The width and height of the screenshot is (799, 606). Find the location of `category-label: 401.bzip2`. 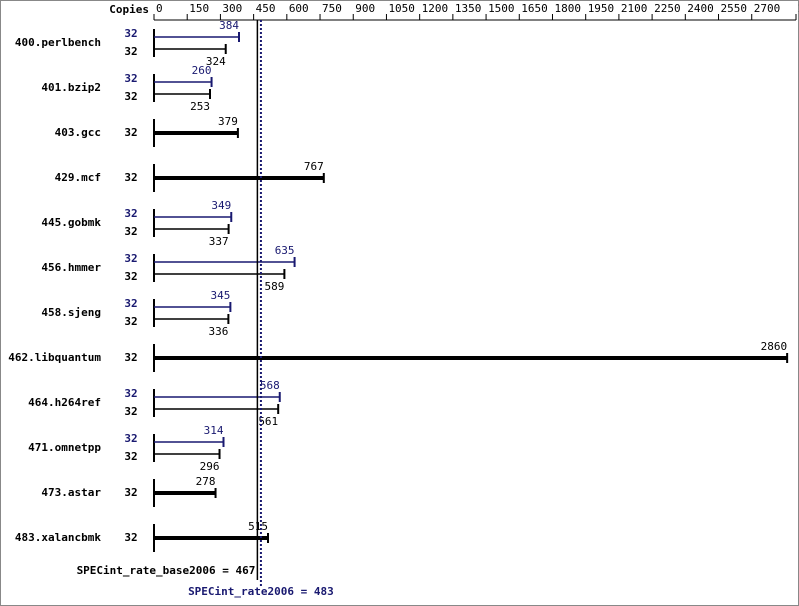

category-label: 401.bzip2 is located at coordinates (71, 87).